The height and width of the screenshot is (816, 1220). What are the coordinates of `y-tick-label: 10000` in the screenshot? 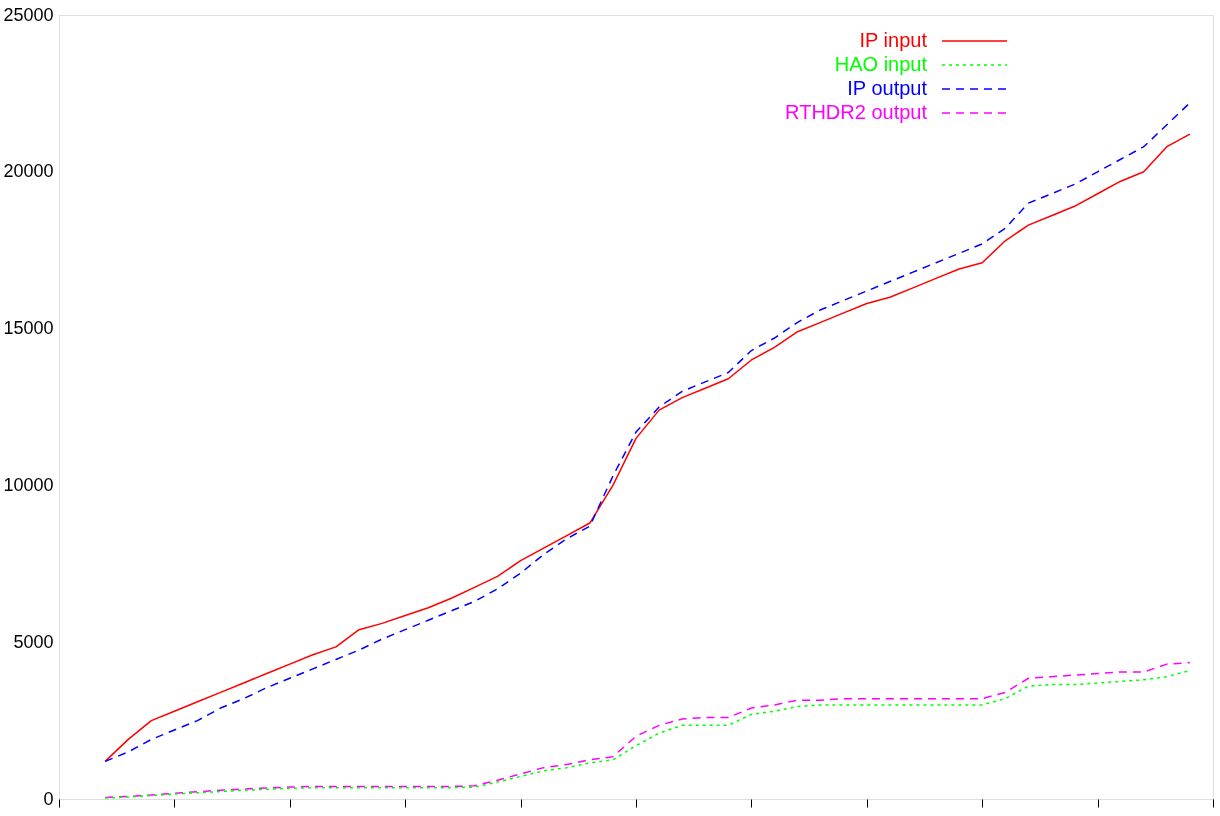 It's located at (28, 484).